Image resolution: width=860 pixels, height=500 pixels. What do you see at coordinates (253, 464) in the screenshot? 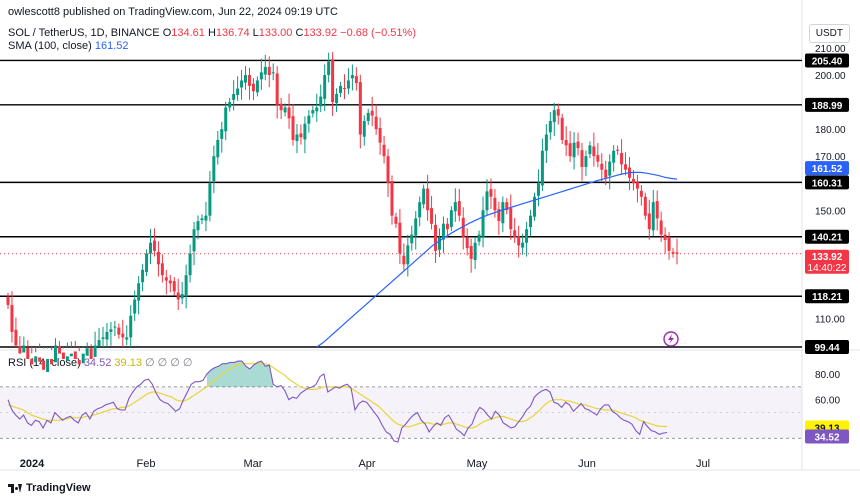
I see `time-tick-label: Mar` at bounding box center [253, 464].